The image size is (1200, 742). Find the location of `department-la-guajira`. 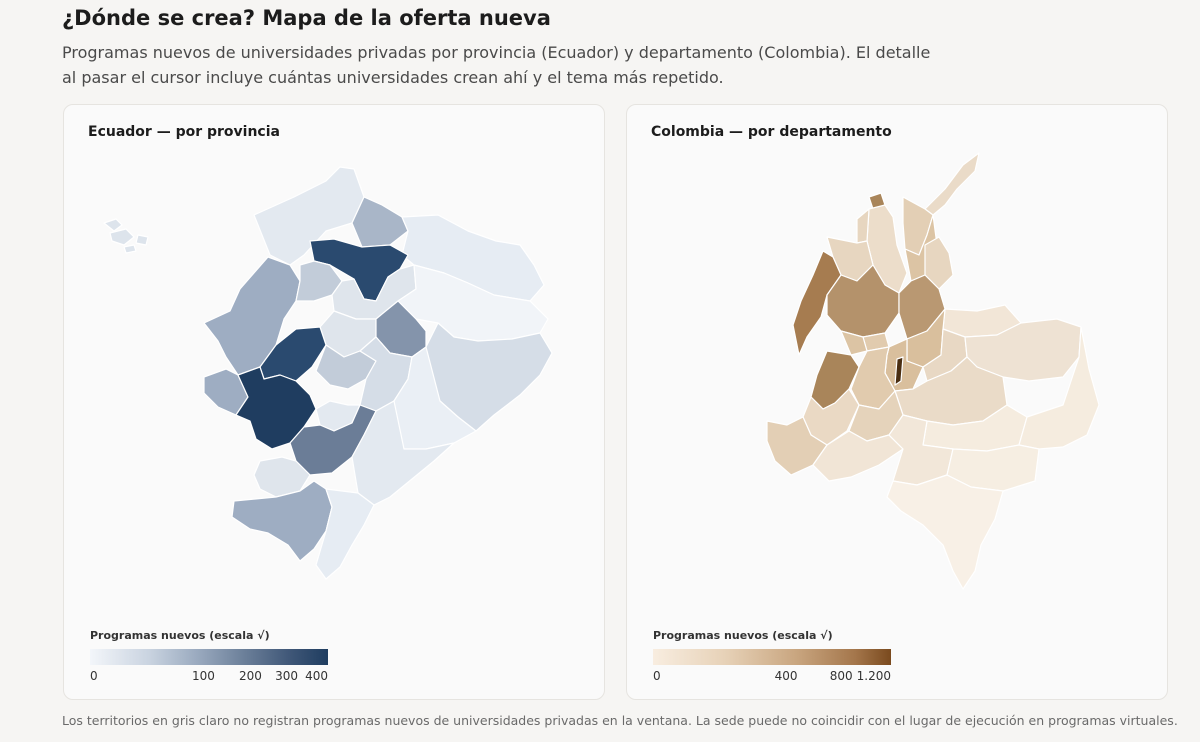

department-la-guajira is located at coordinates (952, 184).